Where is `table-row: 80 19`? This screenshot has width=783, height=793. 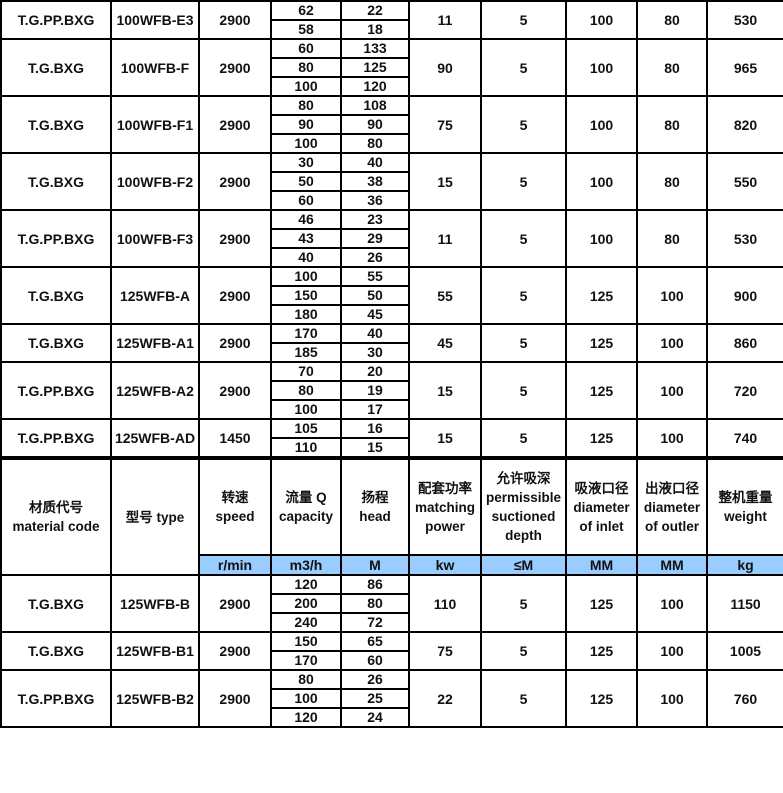 table-row: 80 19 is located at coordinates (392, 390).